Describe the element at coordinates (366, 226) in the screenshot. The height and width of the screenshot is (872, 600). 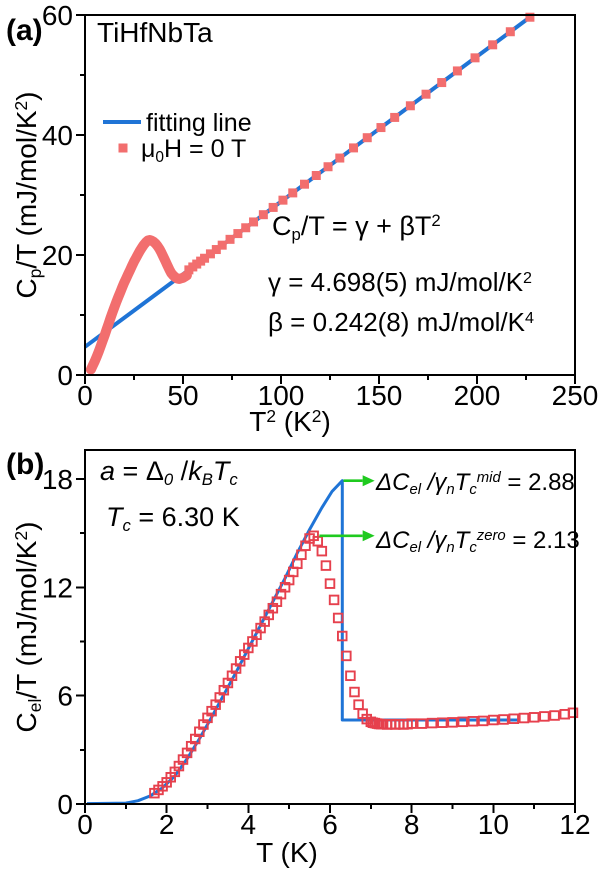
I see `eq-mid: /T = γ + βT` at that location.